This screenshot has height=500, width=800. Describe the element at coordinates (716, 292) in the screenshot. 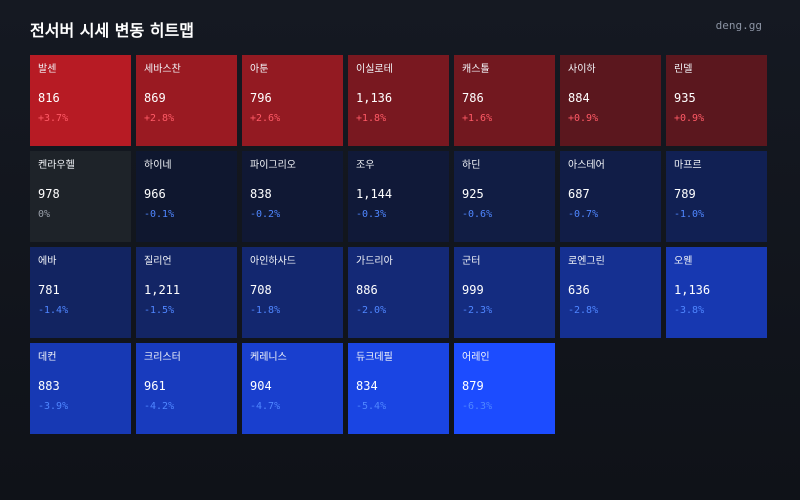

I see `heatmap-cell: 오웬 1,136 -3.8%` at that location.